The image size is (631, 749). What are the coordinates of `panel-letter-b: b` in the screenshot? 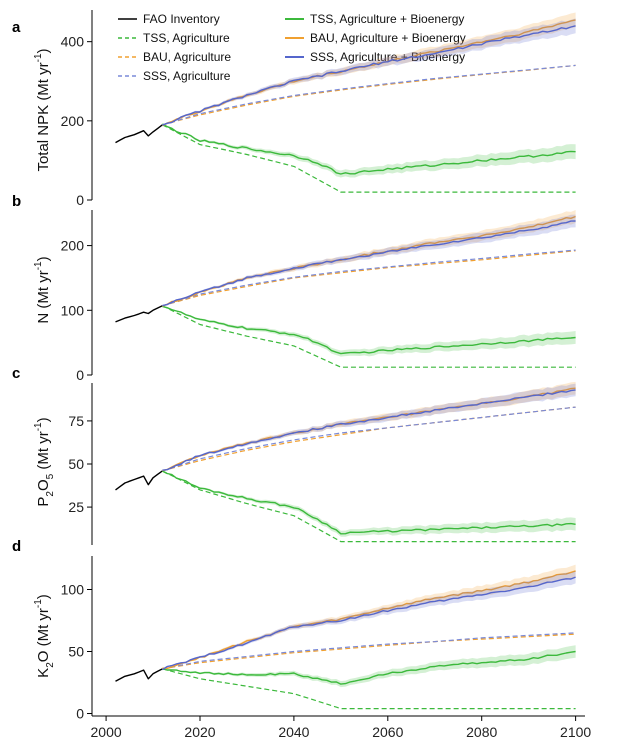 It's located at (16, 201).